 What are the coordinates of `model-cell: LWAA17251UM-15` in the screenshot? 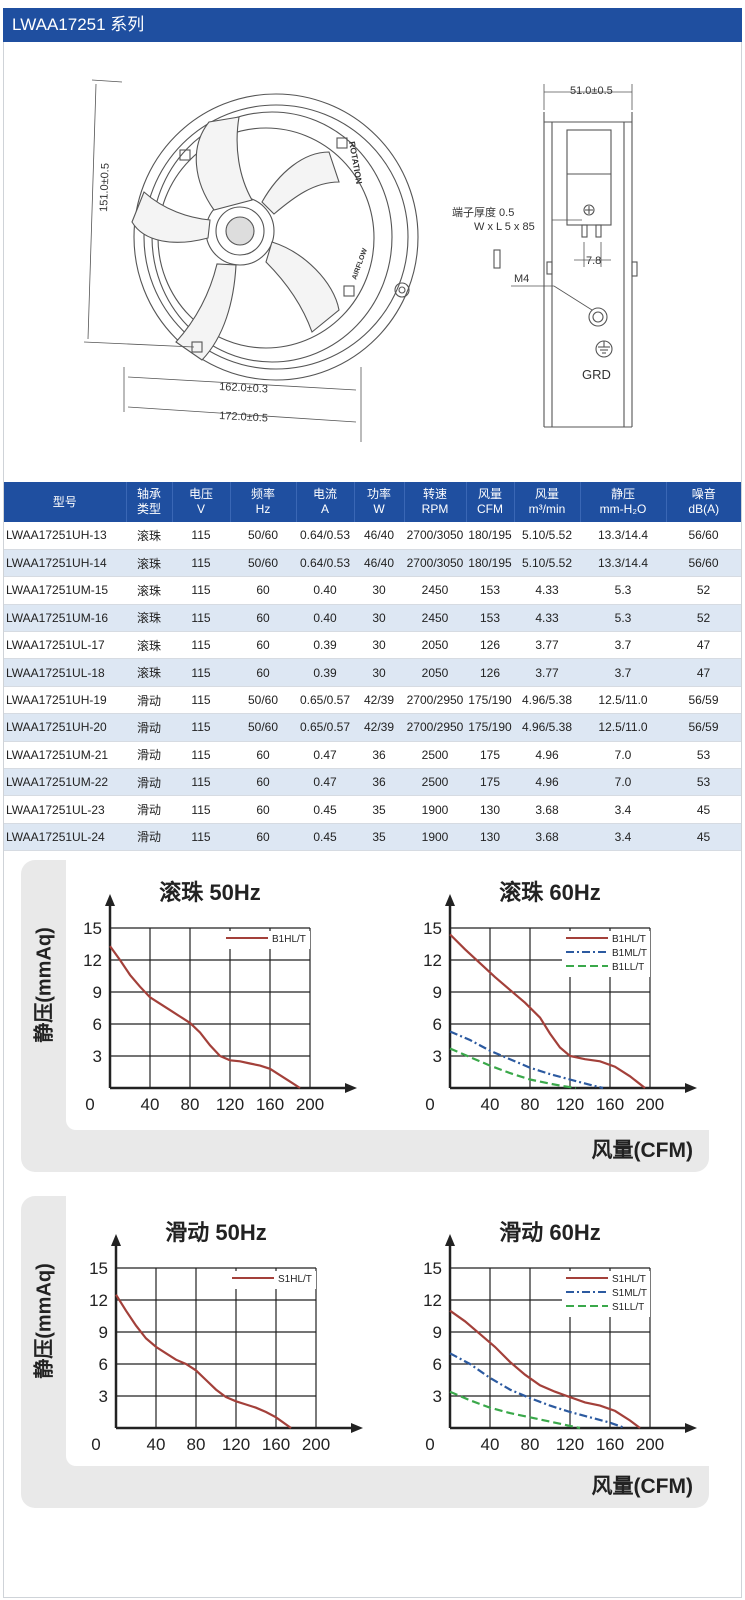 It's located at (65, 590).